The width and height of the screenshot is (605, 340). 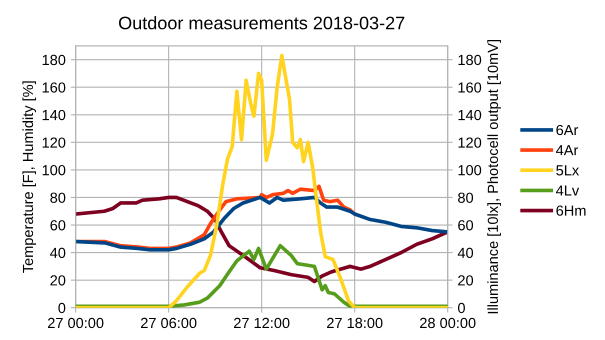 What do you see at coordinates (568, 190) in the screenshot?
I see `legend-label: 4Lv` at bounding box center [568, 190].